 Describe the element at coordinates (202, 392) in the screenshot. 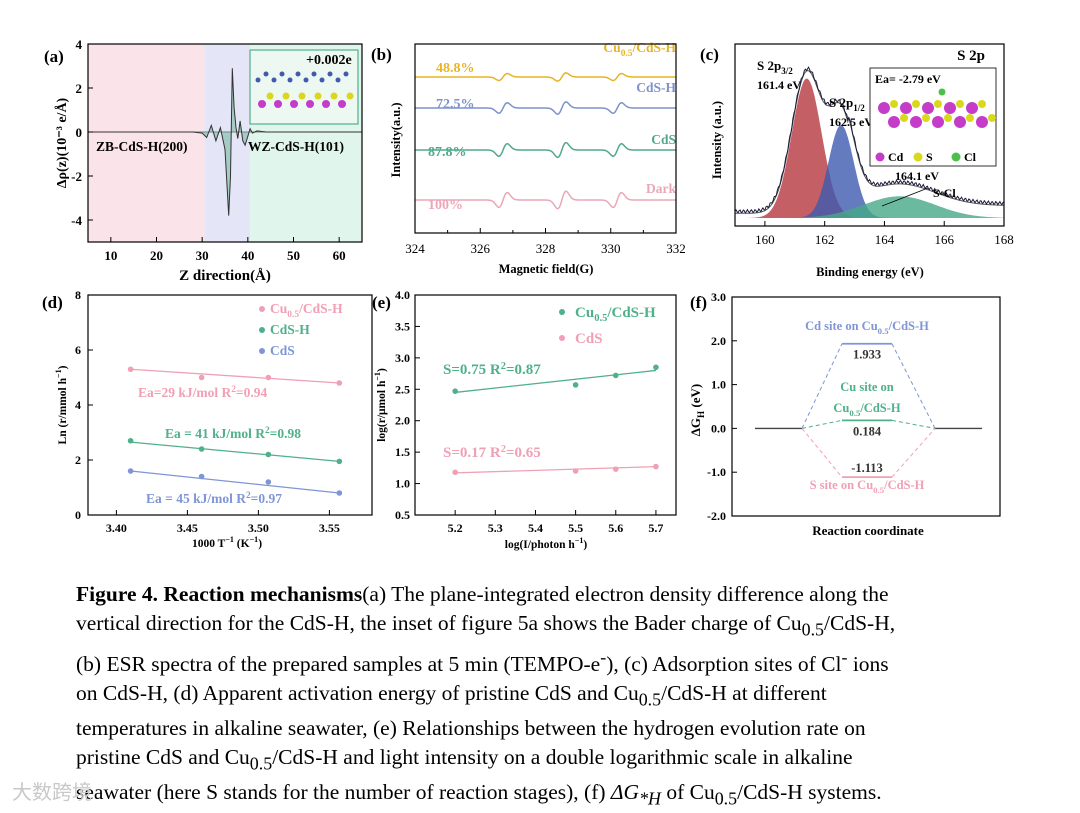

I see `fit-annotation-d: Ea=29 kJ/mol R2=0.94` at that location.